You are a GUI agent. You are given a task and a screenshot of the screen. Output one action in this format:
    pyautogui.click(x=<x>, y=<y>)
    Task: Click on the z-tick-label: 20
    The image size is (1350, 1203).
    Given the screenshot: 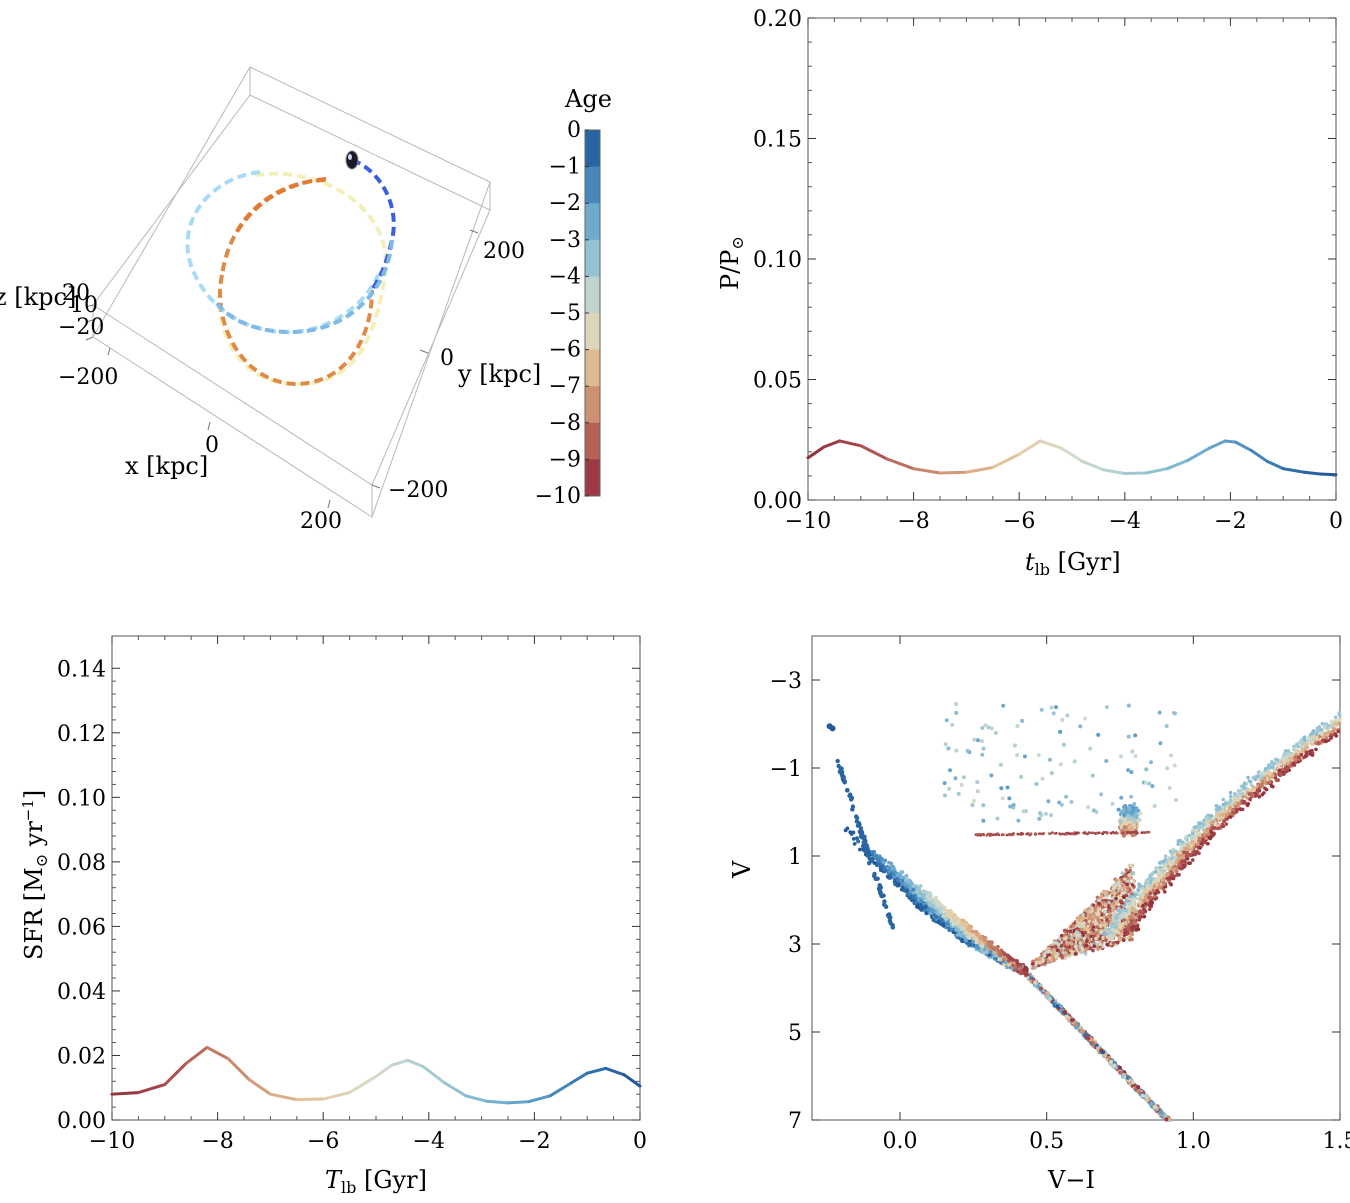 What is the action you would take?
    pyautogui.click(x=76, y=293)
    